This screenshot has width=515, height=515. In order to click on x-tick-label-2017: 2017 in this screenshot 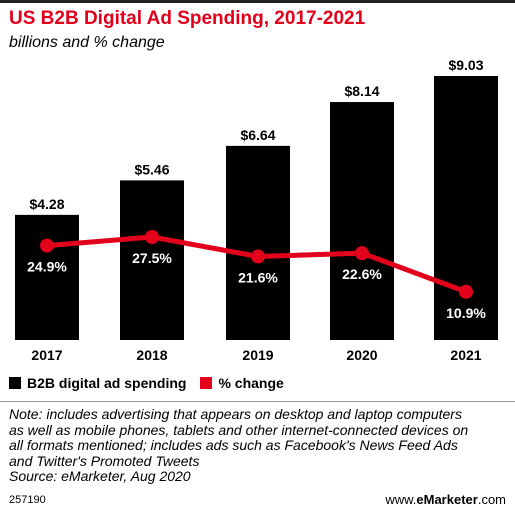, I will do `click(46, 355)`.